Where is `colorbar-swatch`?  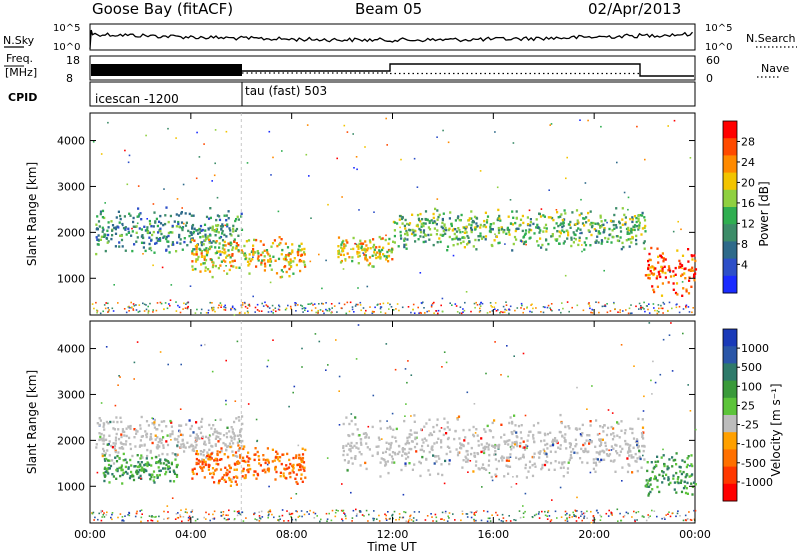 colorbar-swatch is located at coordinates (730, 147).